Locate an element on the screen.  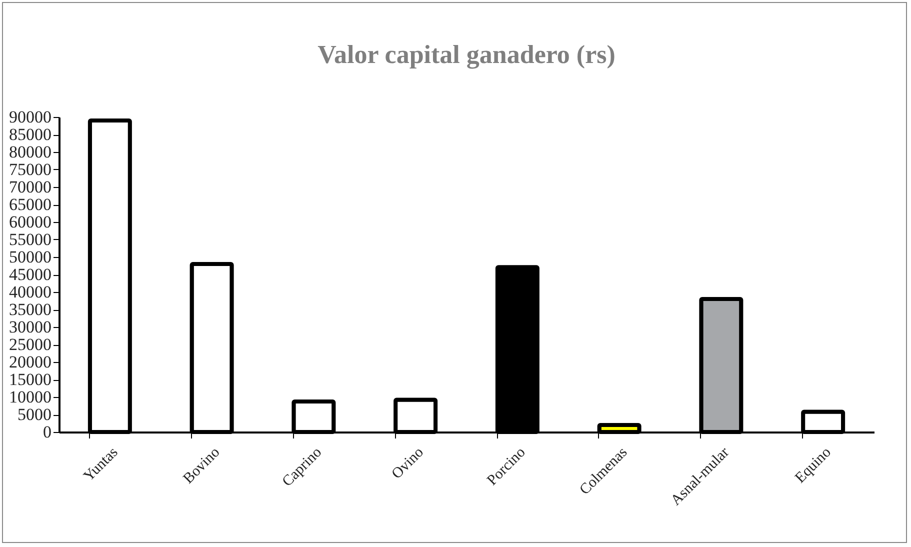
y-tick-label: 60000 is located at coordinates (30, 222).